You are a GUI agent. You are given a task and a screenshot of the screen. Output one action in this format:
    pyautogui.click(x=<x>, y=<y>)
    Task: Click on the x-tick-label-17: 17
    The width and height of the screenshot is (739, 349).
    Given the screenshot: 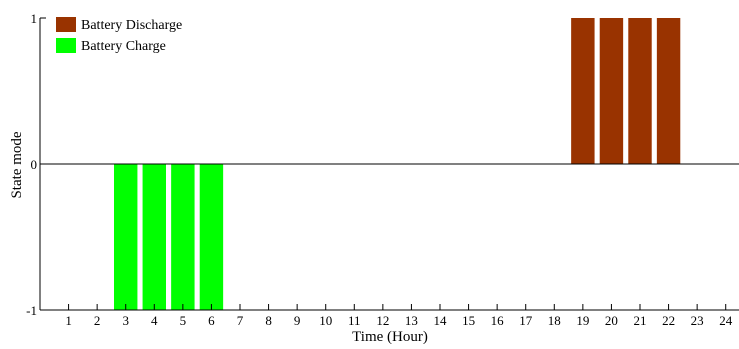 What is the action you would take?
    pyautogui.click(x=526, y=320)
    